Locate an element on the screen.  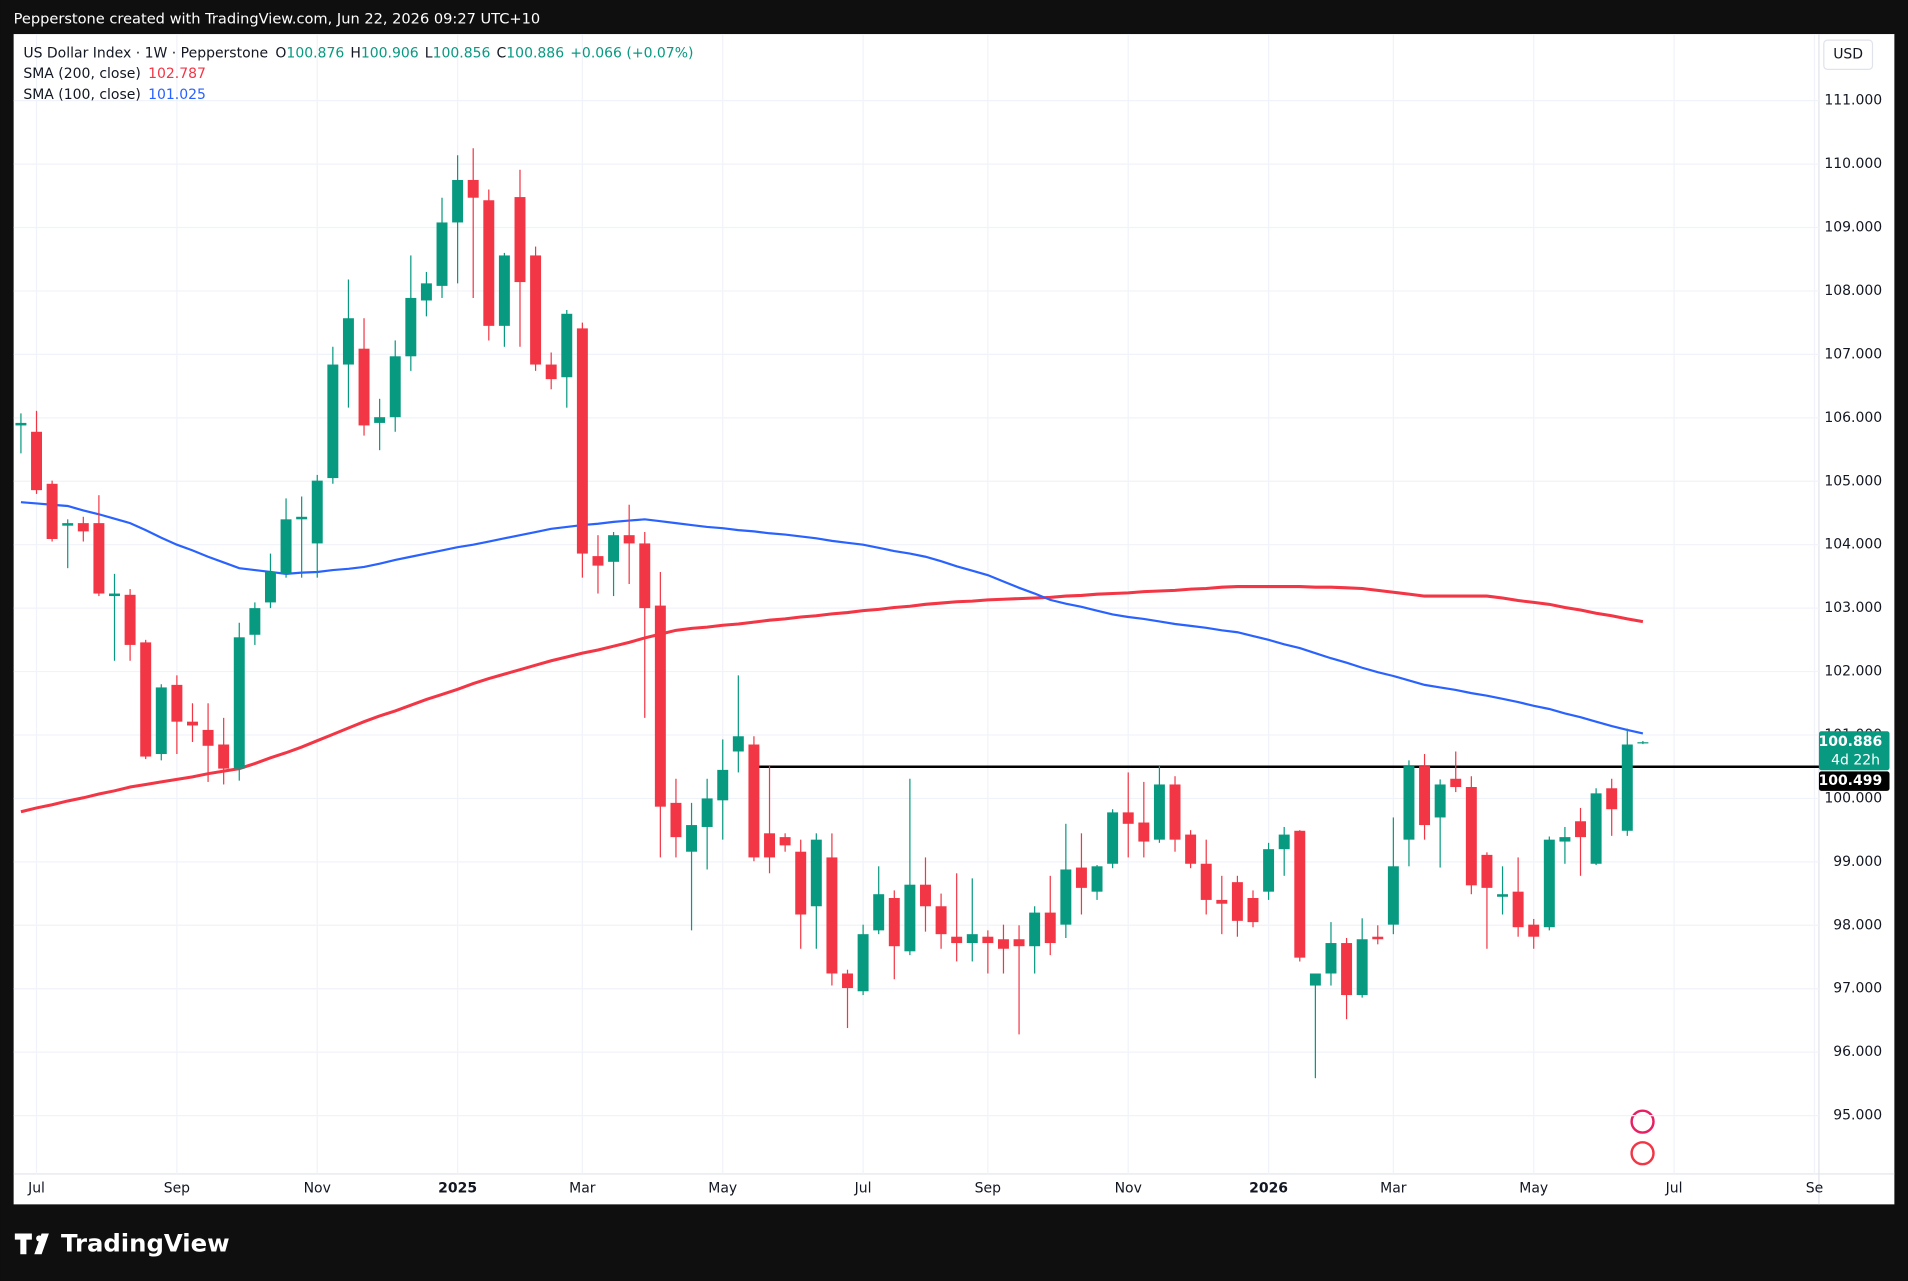
legend-name: SMA (200, close) is located at coordinates (81, 74).